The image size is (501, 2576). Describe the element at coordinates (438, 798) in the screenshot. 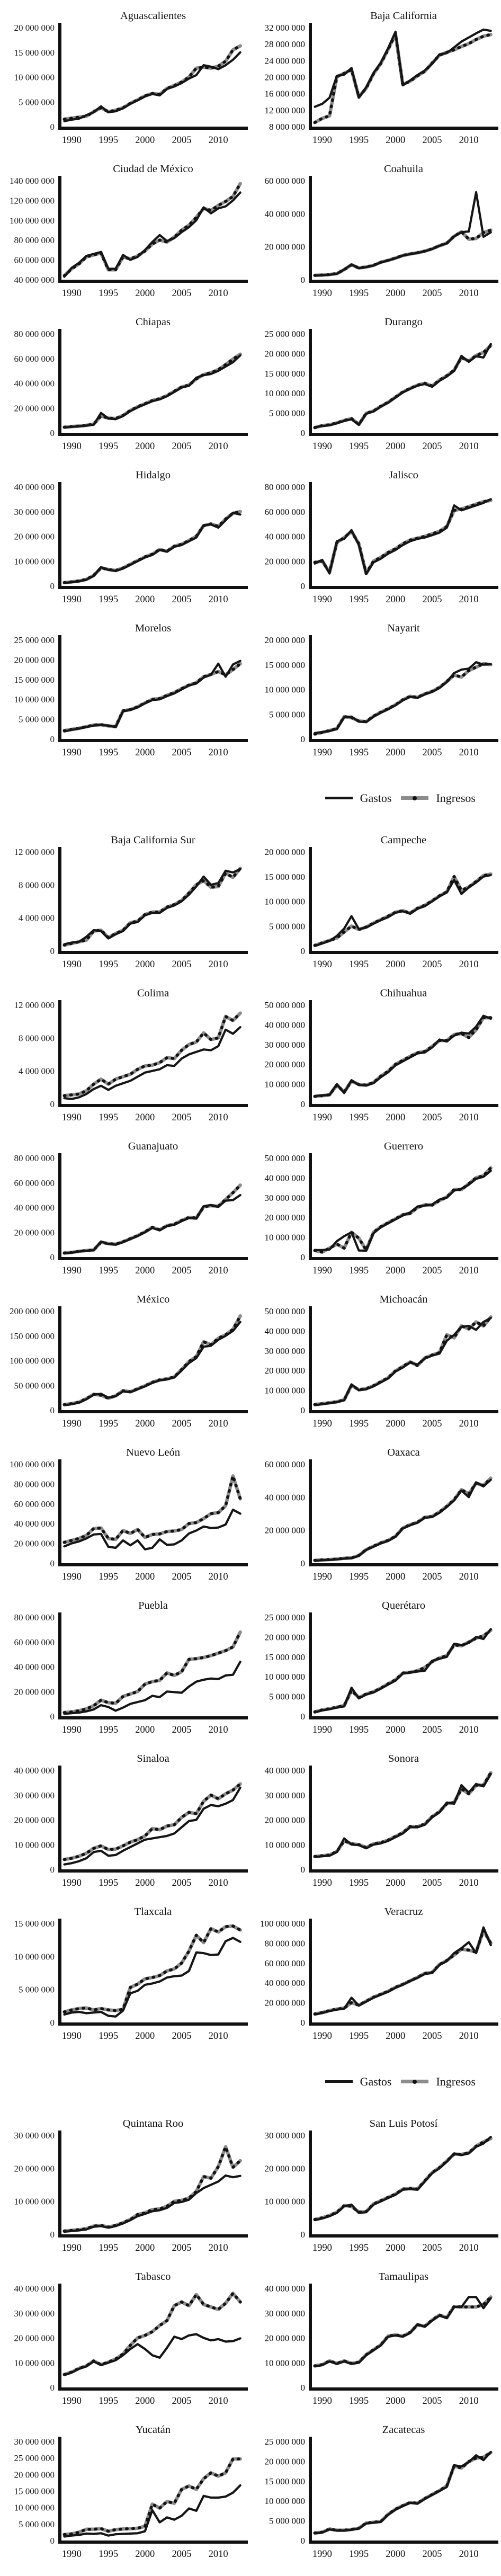

I see `legend-item-ingresos: Ingresos` at that location.